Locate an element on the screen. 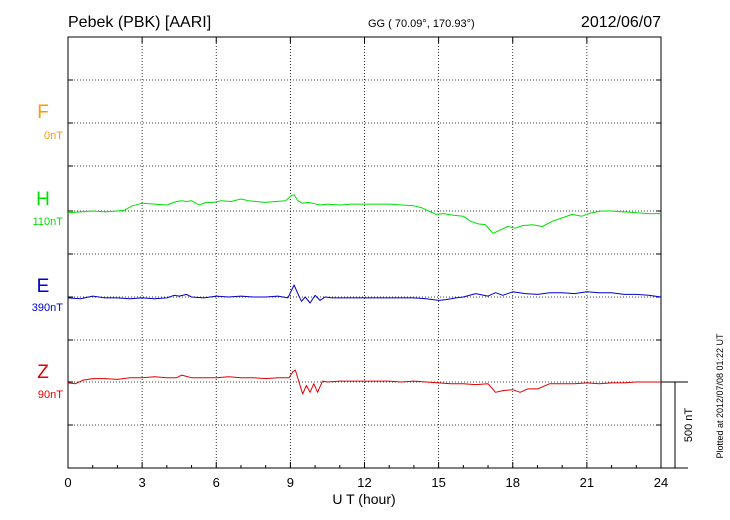 The height and width of the screenshot is (520, 730). x-tick-label: 0 is located at coordinates (67, 482).